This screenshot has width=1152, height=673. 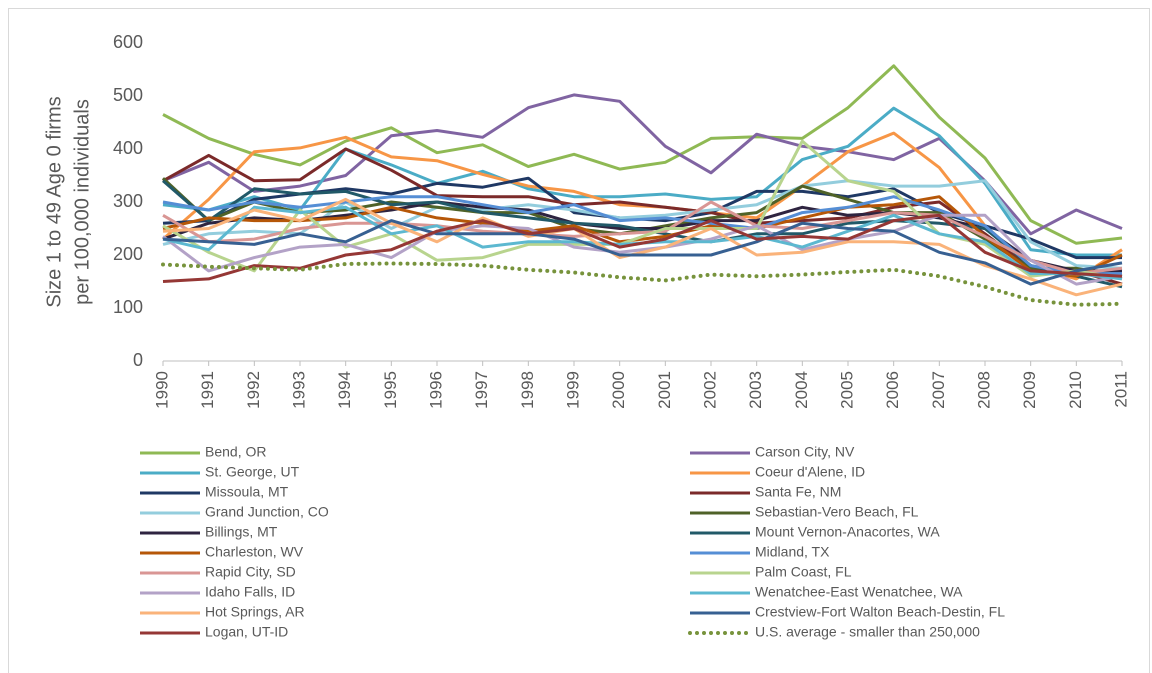 What do you see at coordinates (54, 201) in the screenshot?
I see `y-axis-title: Size 1 to 49 Age 0 firms` at bounding box center [54, 201].